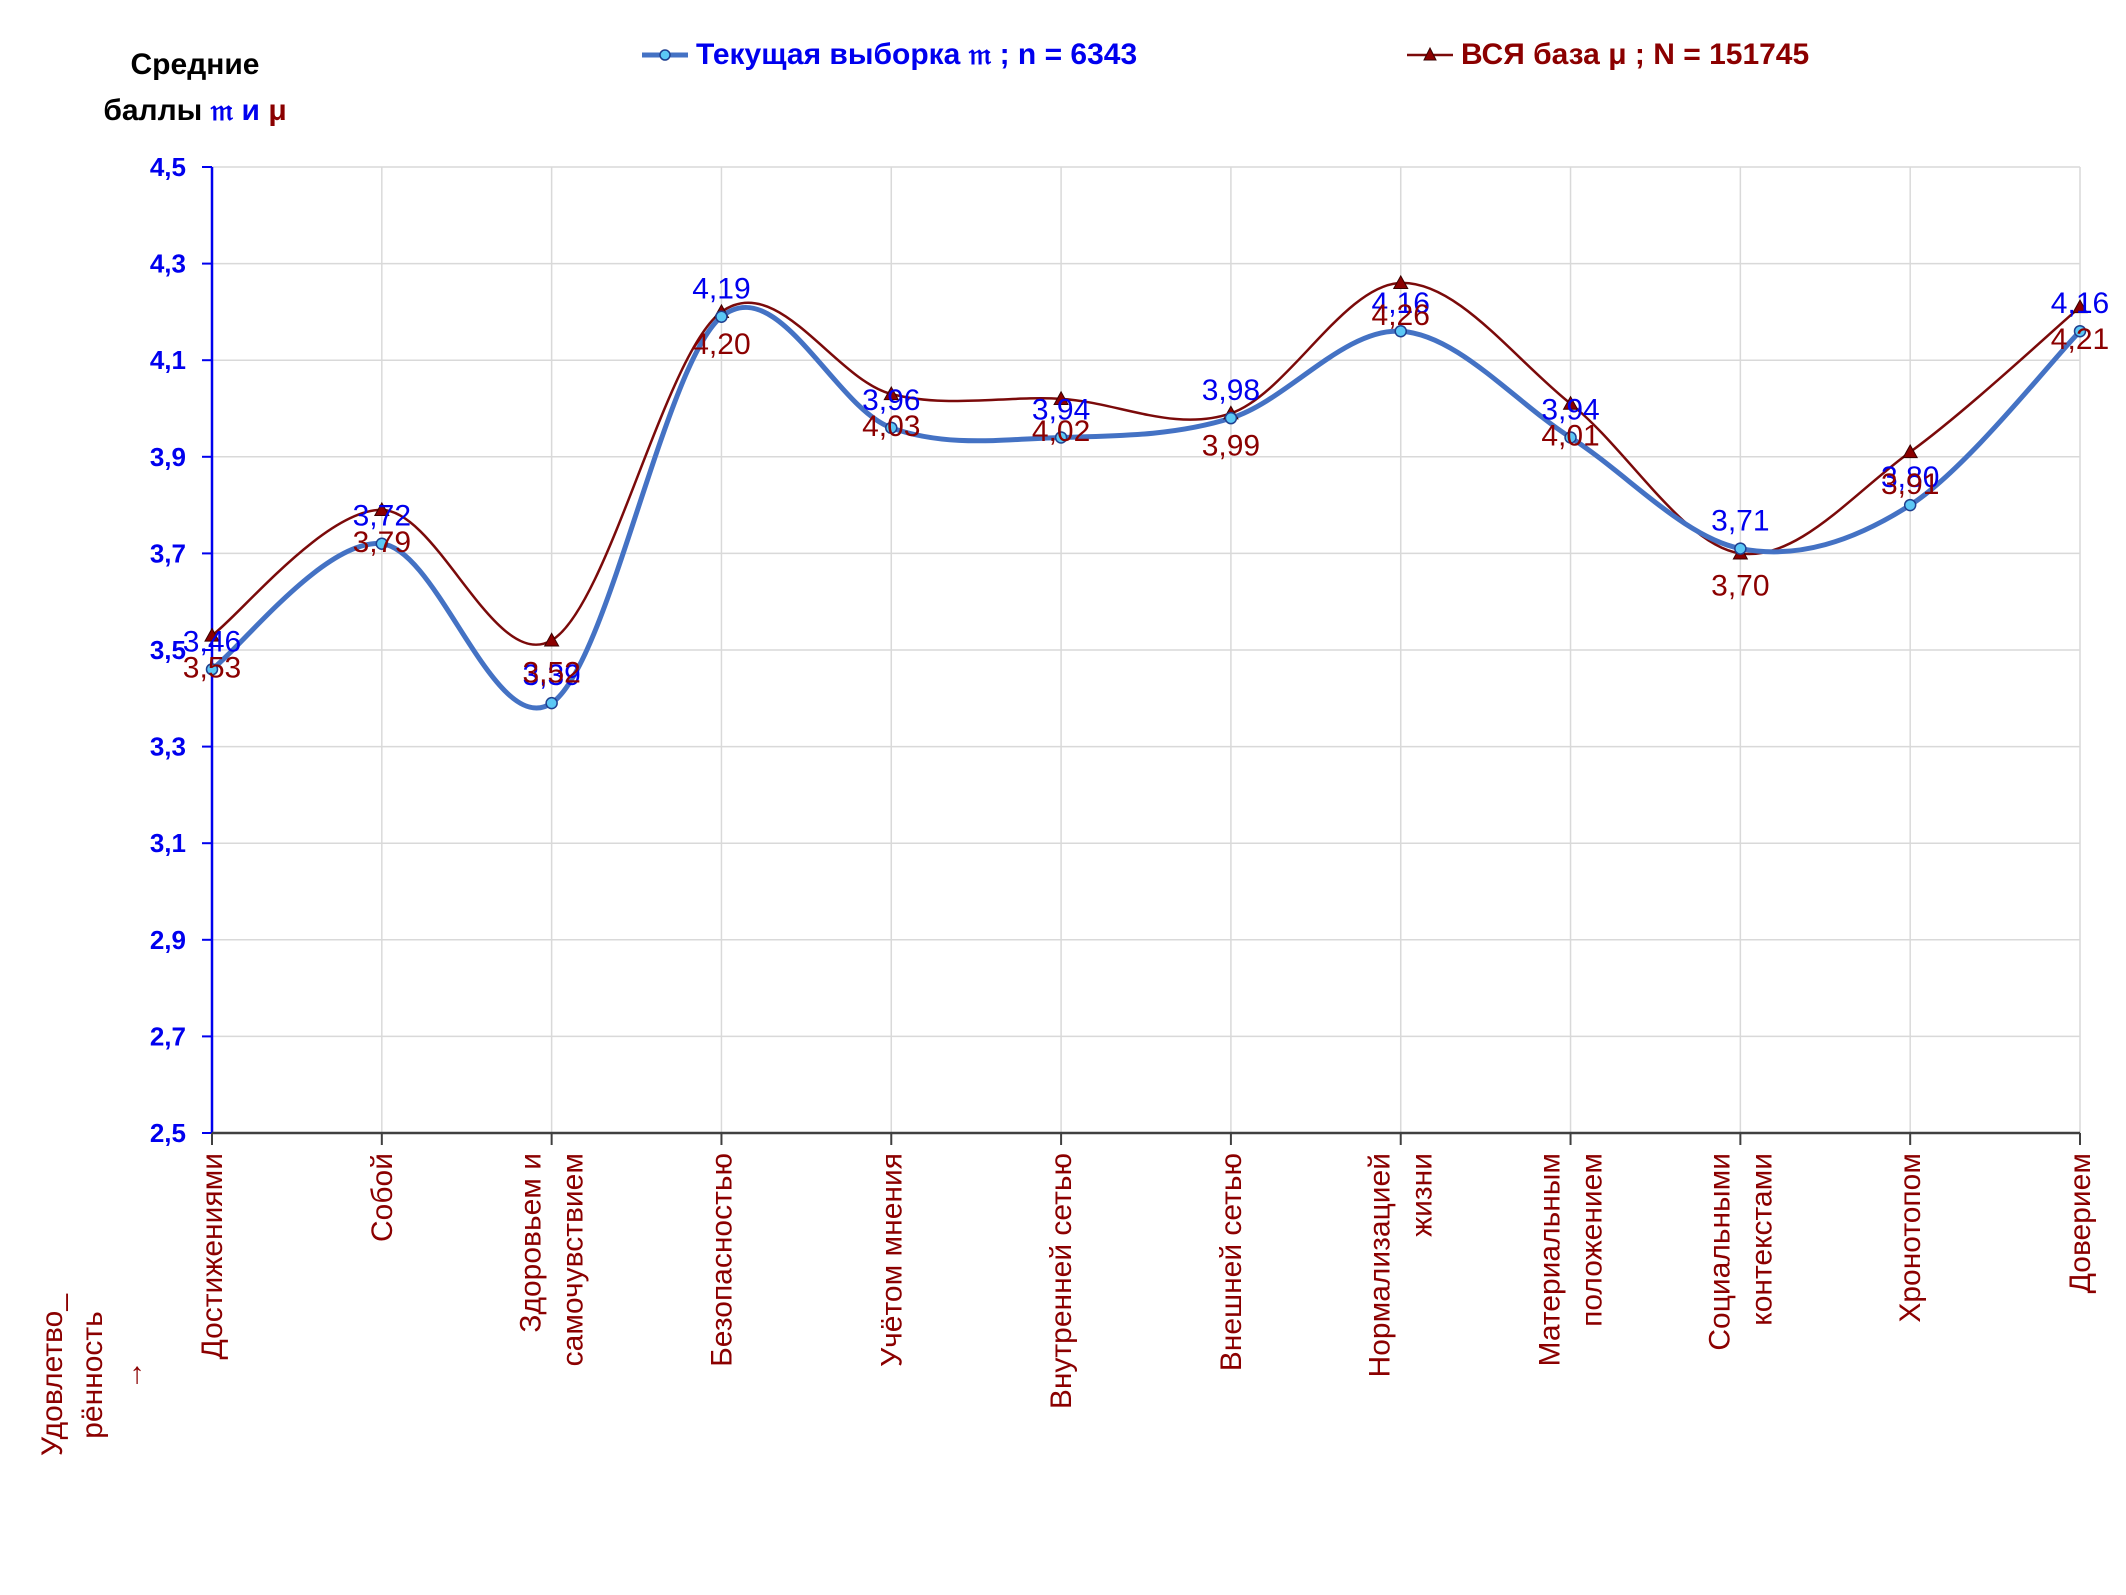 The width and height of the screenshot is (2126, 1595). Describe the element at coordinates (250, 110) in the screenshot. I see `y-axis-title-and: и` at that location.